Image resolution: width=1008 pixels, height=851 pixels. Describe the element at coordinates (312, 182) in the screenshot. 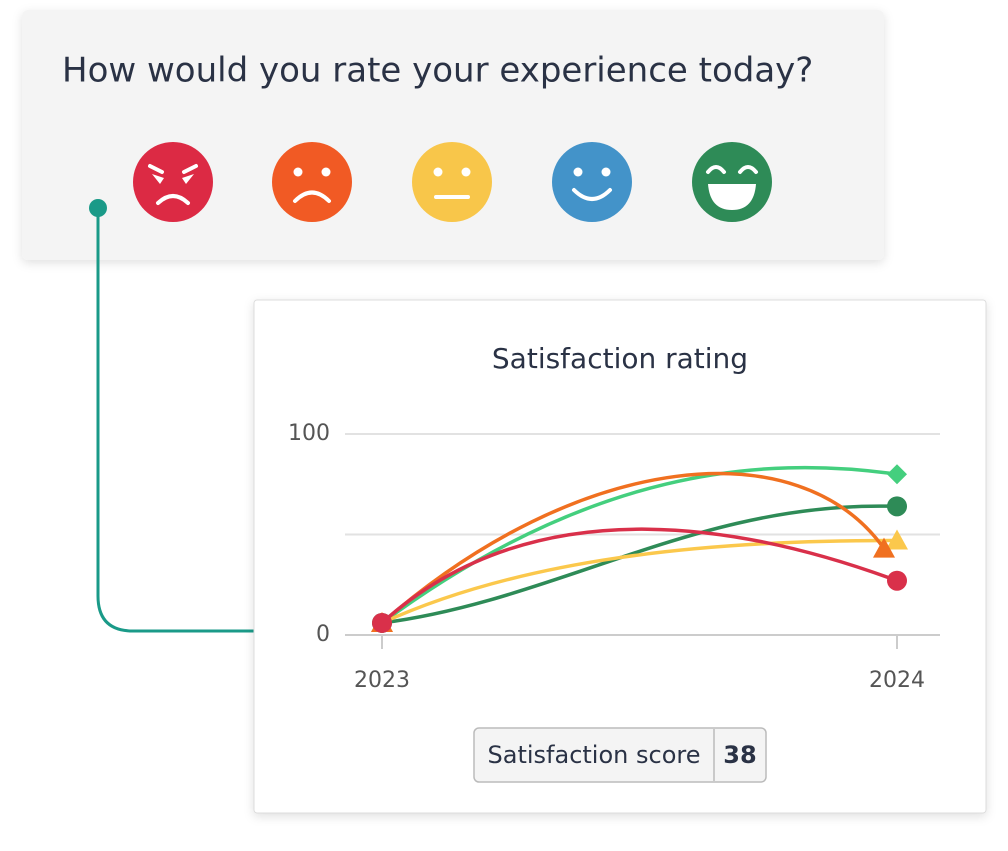

I see `rating-sad` at that location.